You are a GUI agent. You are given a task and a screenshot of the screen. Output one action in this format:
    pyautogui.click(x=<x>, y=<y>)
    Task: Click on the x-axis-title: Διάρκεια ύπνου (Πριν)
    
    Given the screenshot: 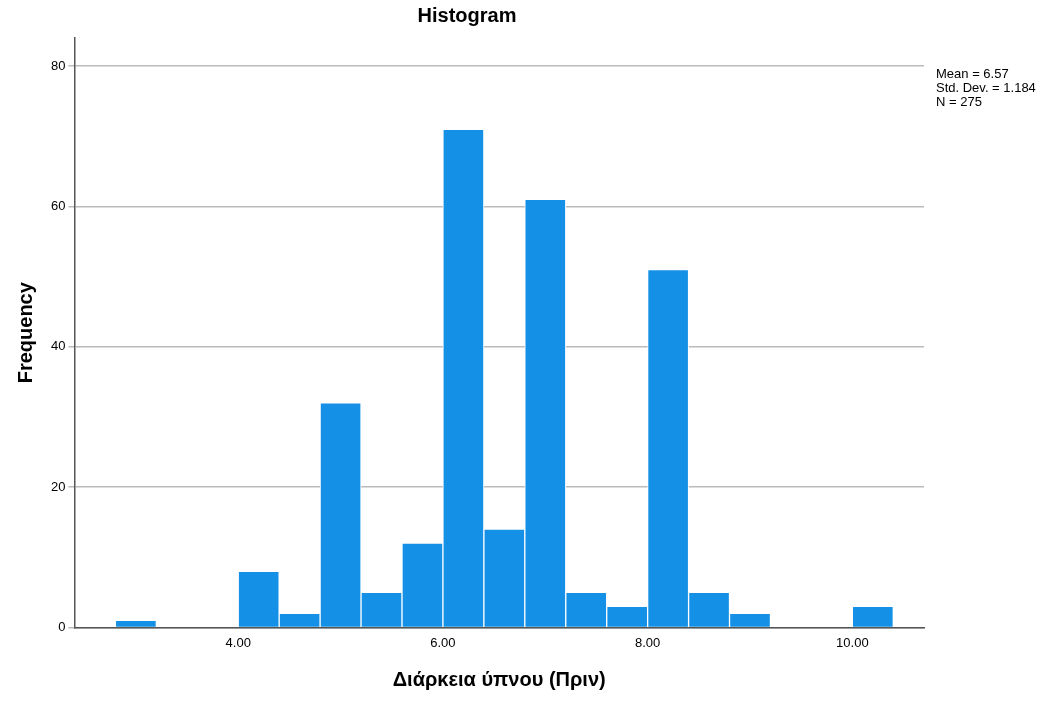 What is the action you would take?
    pyautogui.click(x=499, y=678)
    